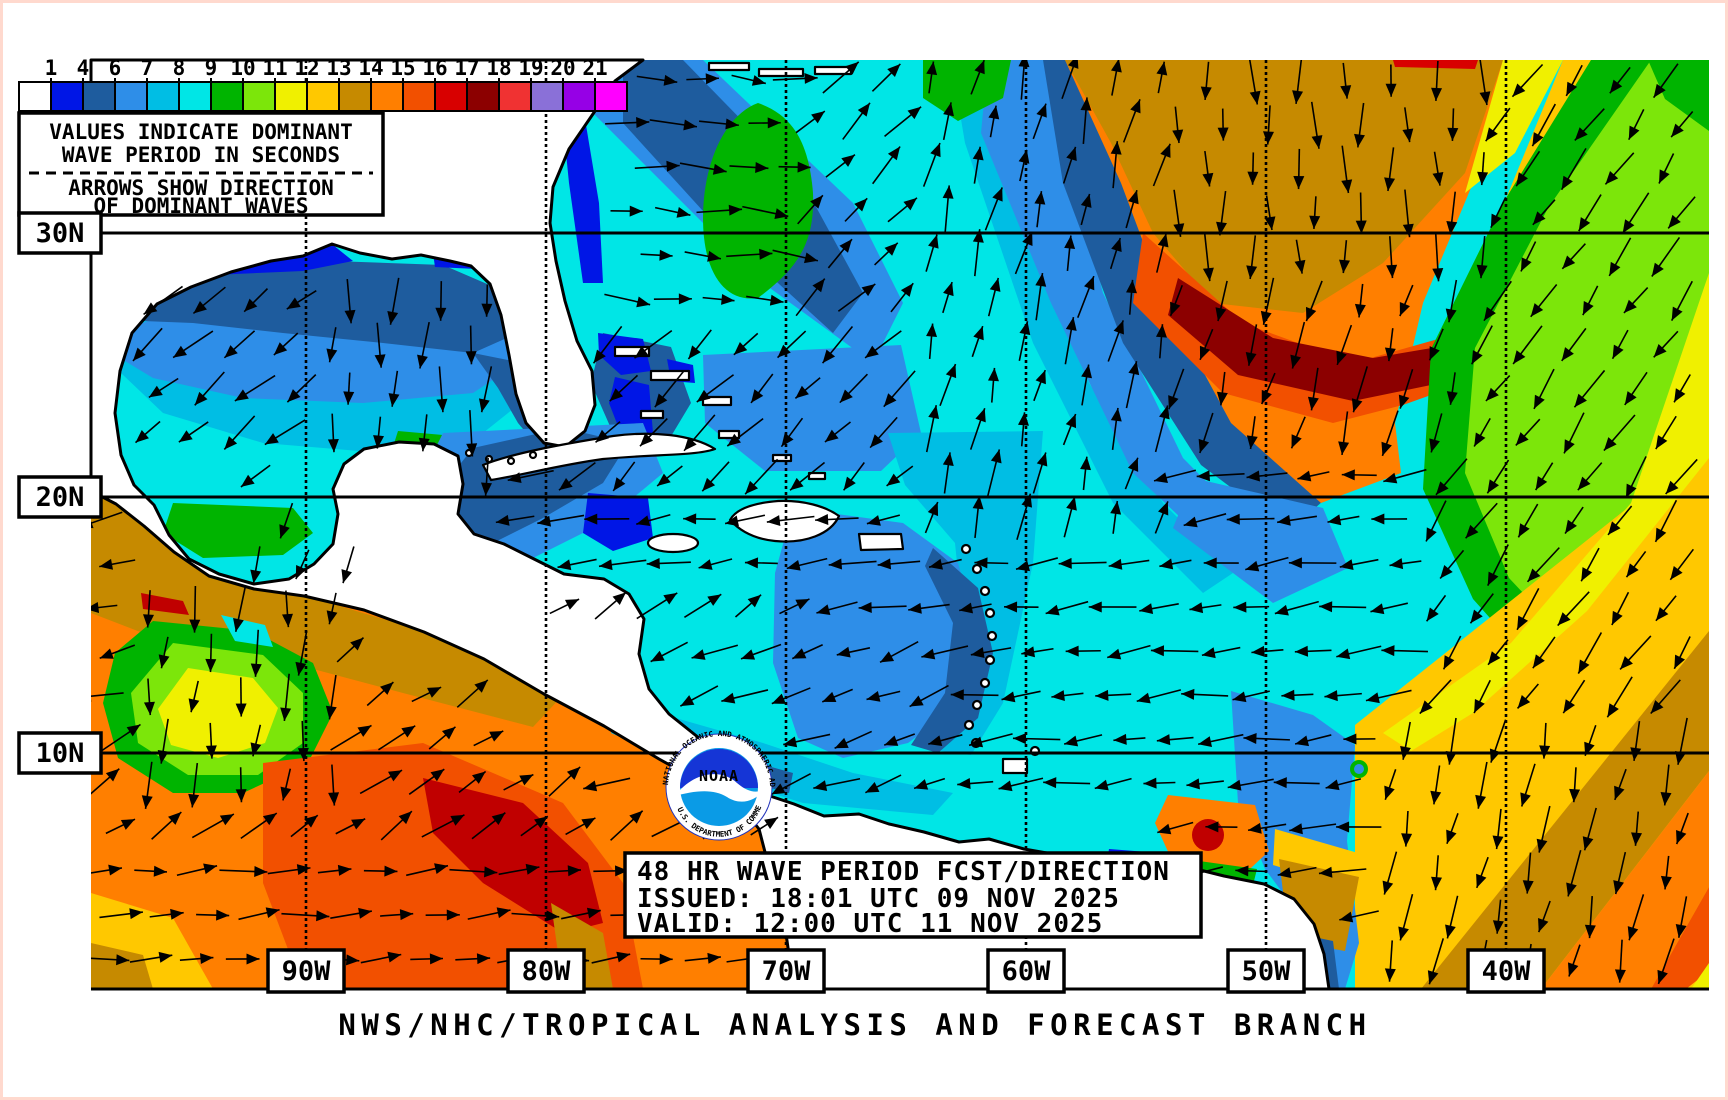  I want to click on legend-line4: OF DOMINANT WAVES, so click(201, 206).